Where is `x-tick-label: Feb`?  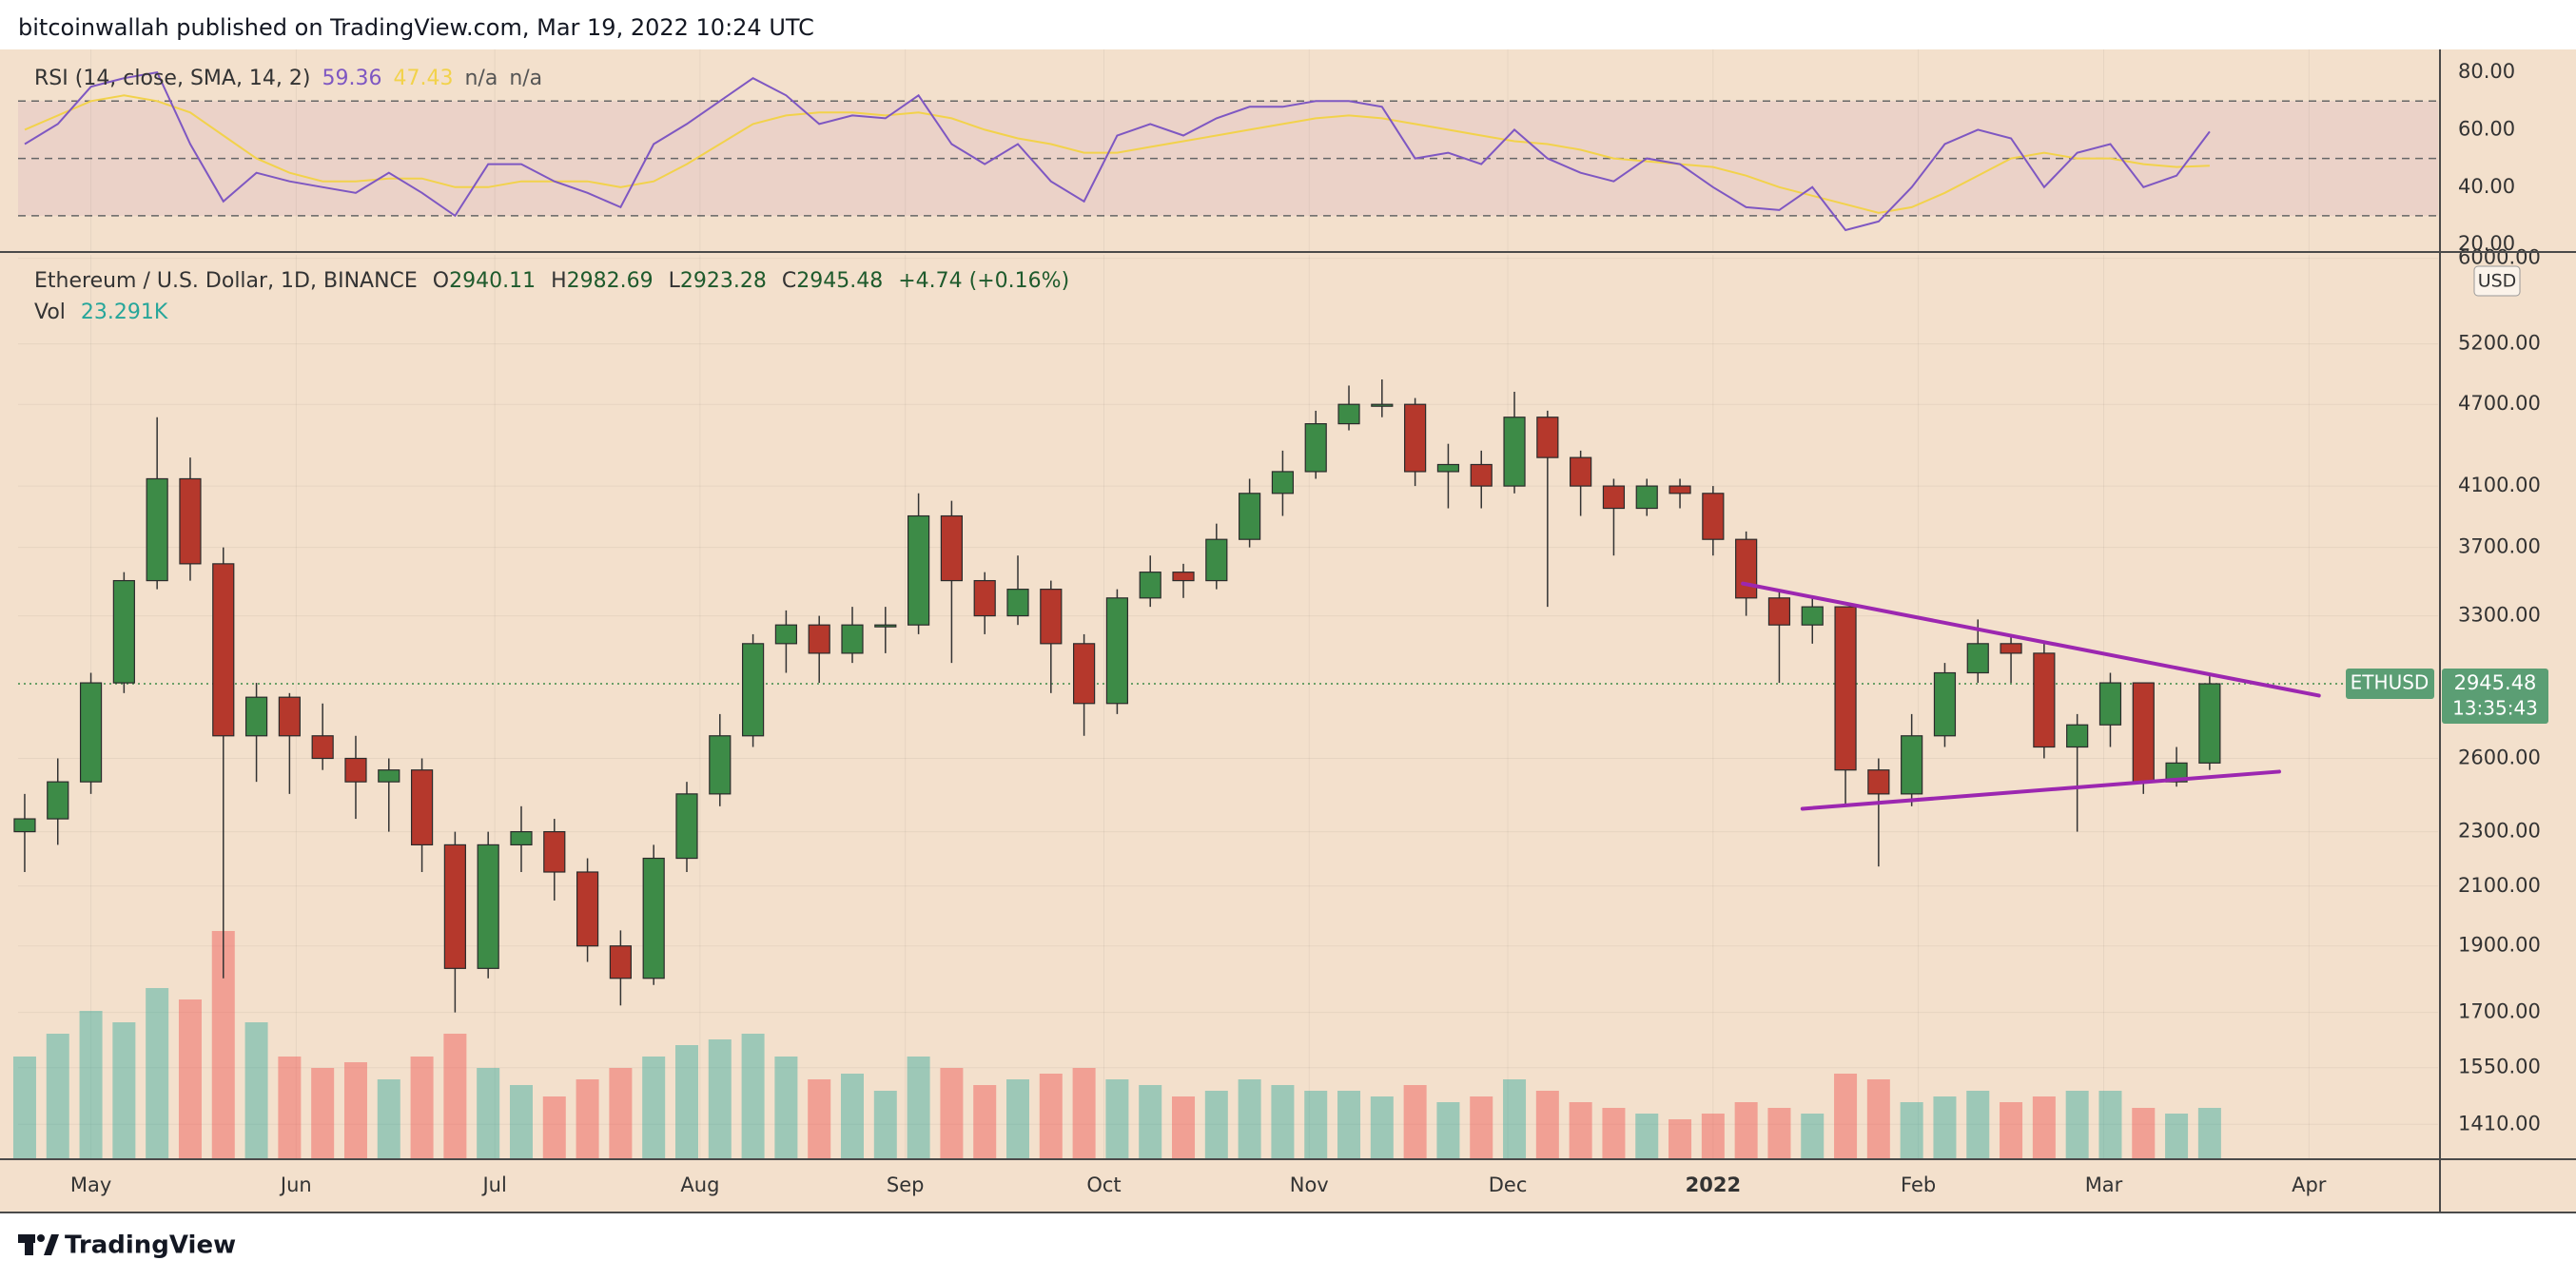
x-tick-label: Feb is located at coordinates (1918, 1184).